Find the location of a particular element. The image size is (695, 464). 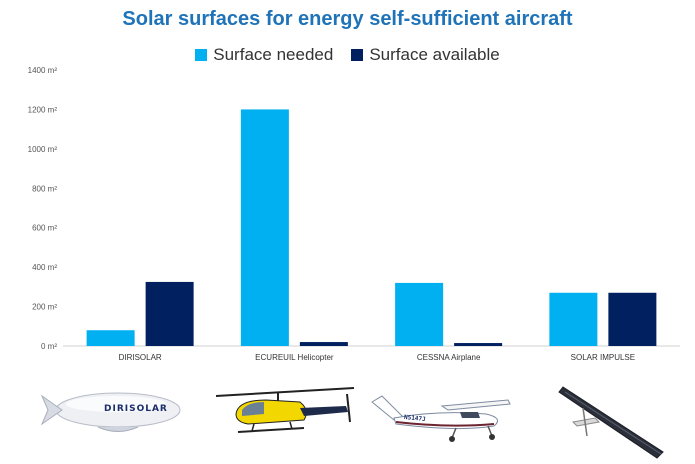

cessna-airplane-picture is located at coordinates (441, 418).